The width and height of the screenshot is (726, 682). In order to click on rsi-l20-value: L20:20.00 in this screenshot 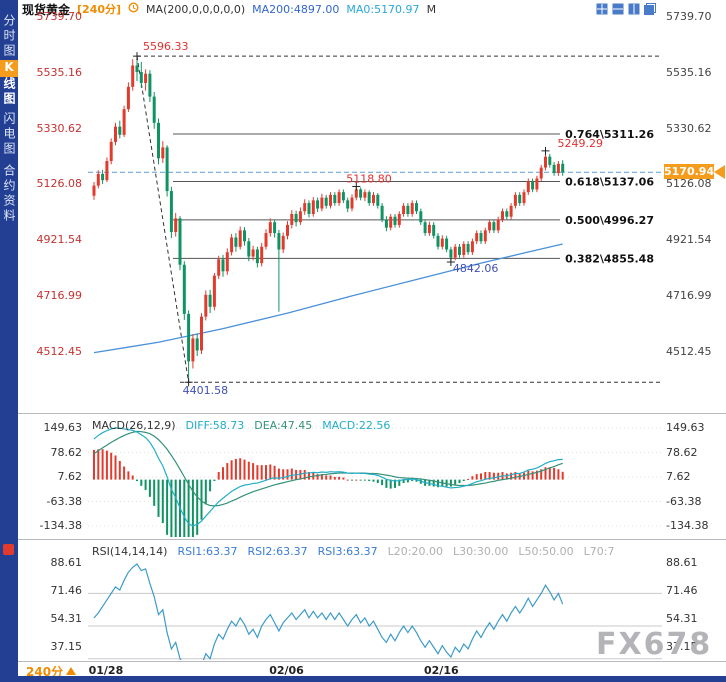, I will do `click(415, 551)`.